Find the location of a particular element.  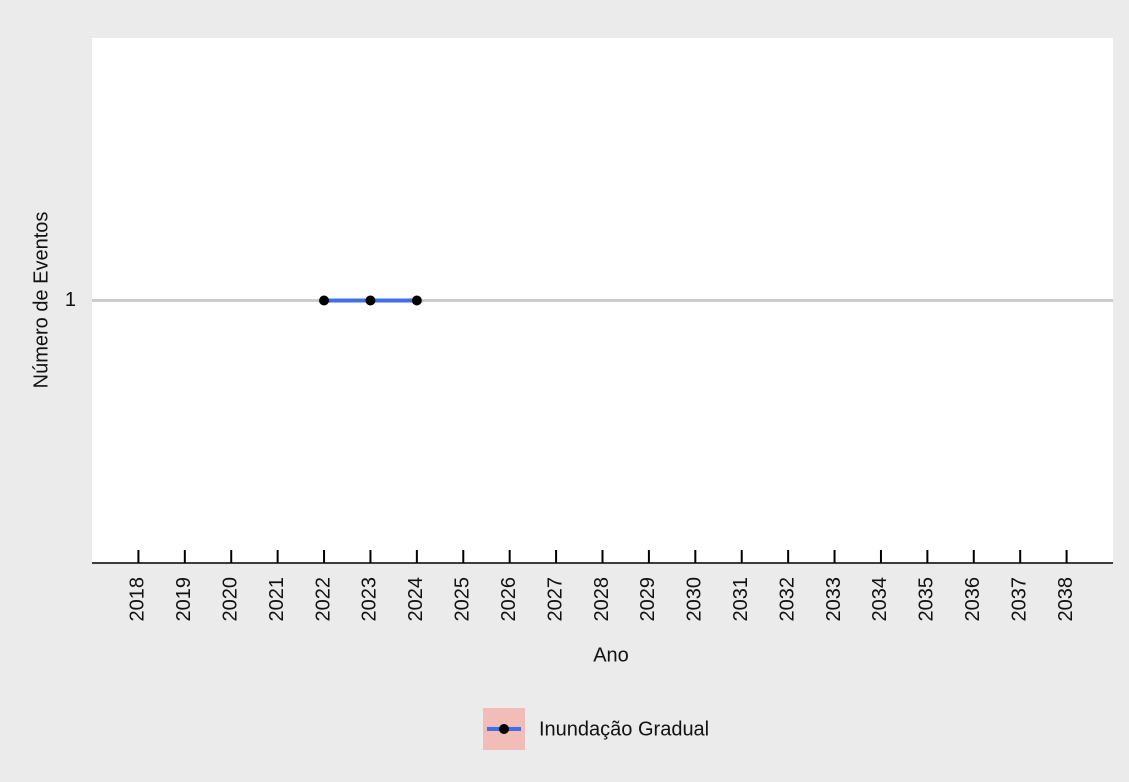

legend-key-point is located at coordinates (504, 729).